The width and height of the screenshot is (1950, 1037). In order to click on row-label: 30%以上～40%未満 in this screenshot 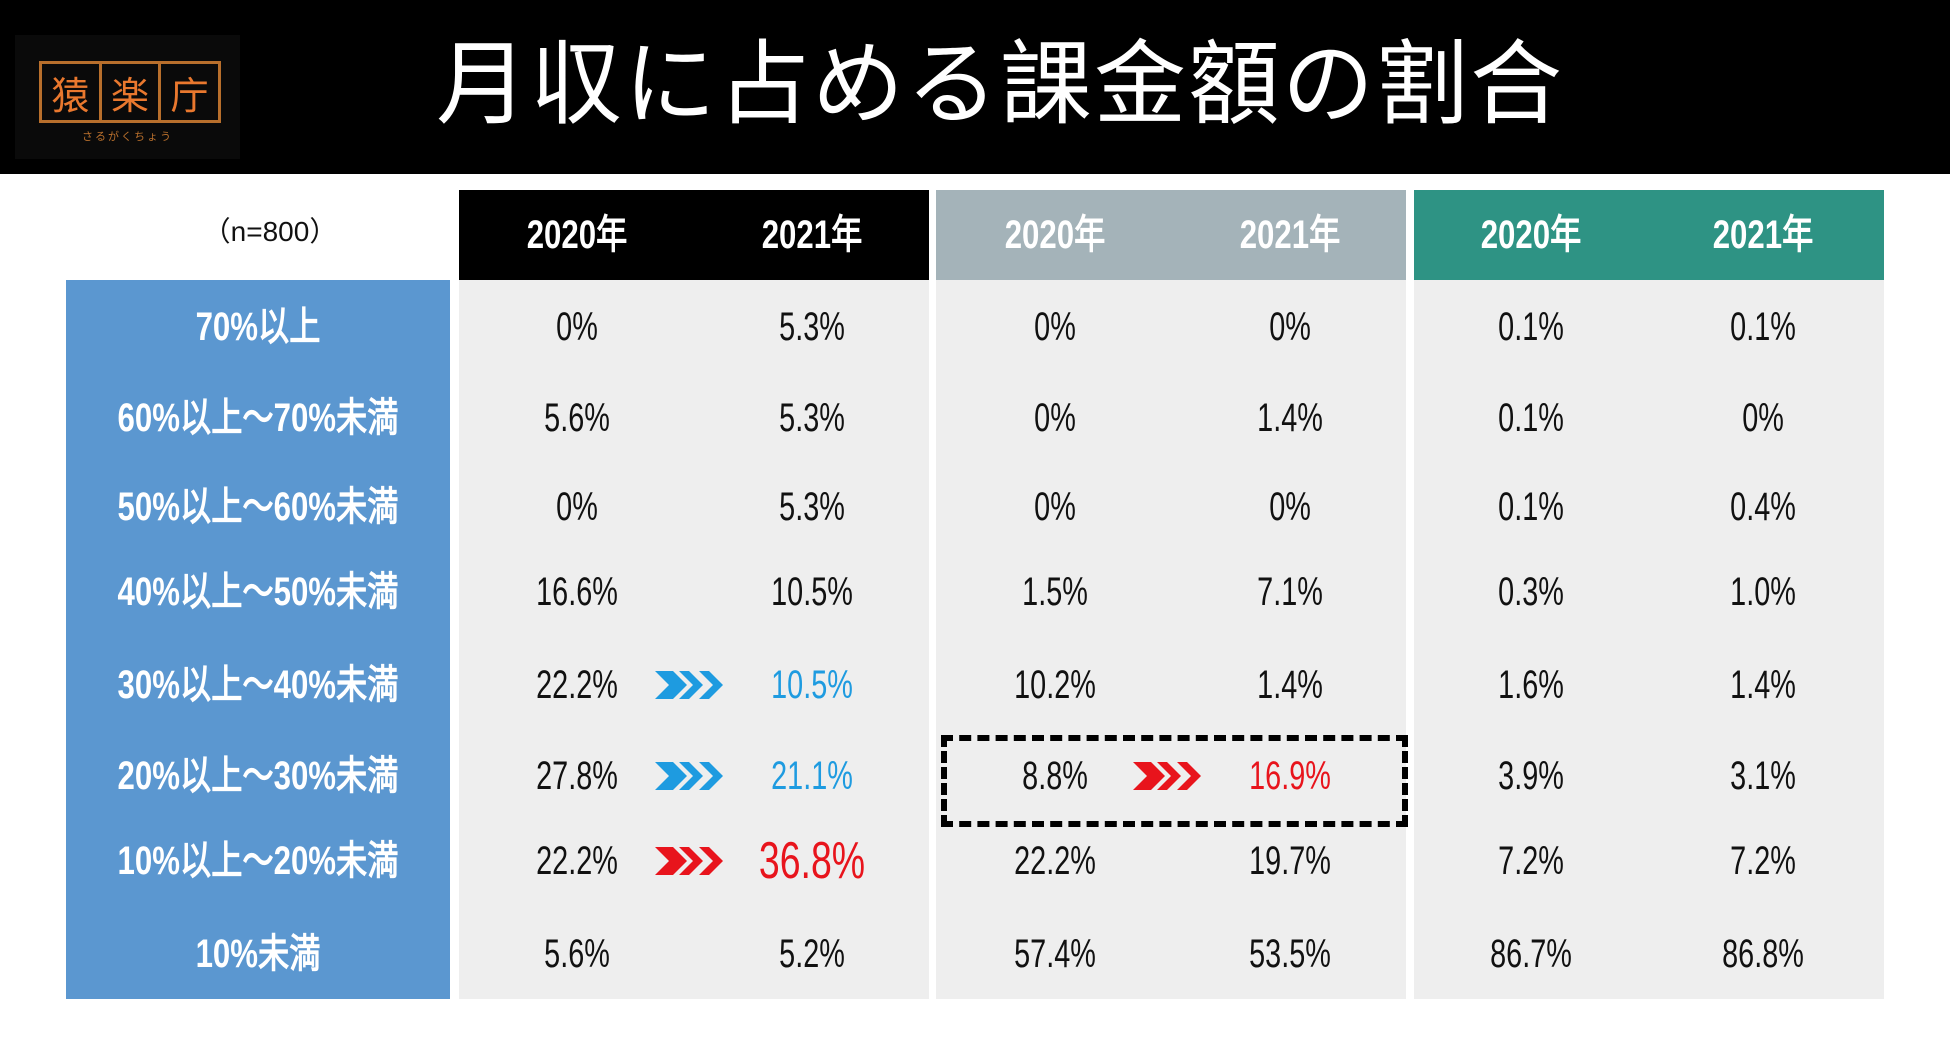, I will do `click(258, 685)`.